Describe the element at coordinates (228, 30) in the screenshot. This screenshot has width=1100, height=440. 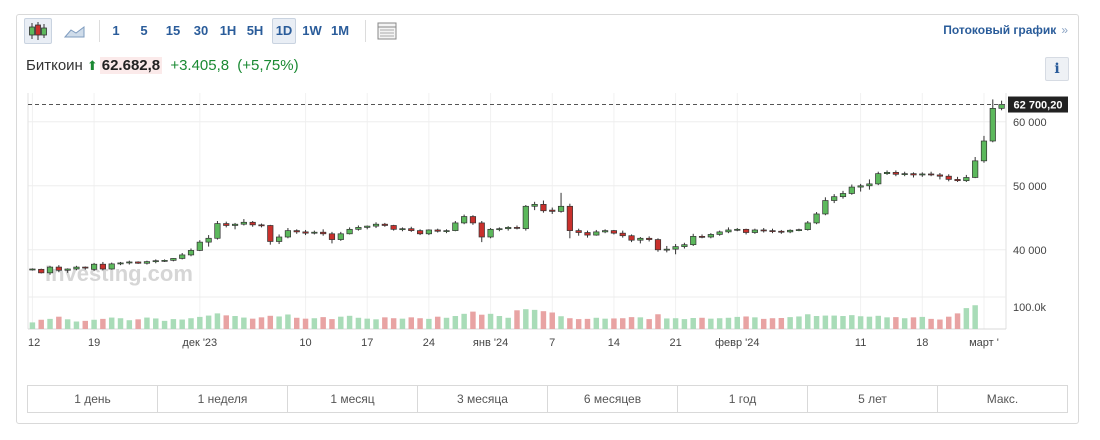
I see `interval-1h: 1H` at that location.